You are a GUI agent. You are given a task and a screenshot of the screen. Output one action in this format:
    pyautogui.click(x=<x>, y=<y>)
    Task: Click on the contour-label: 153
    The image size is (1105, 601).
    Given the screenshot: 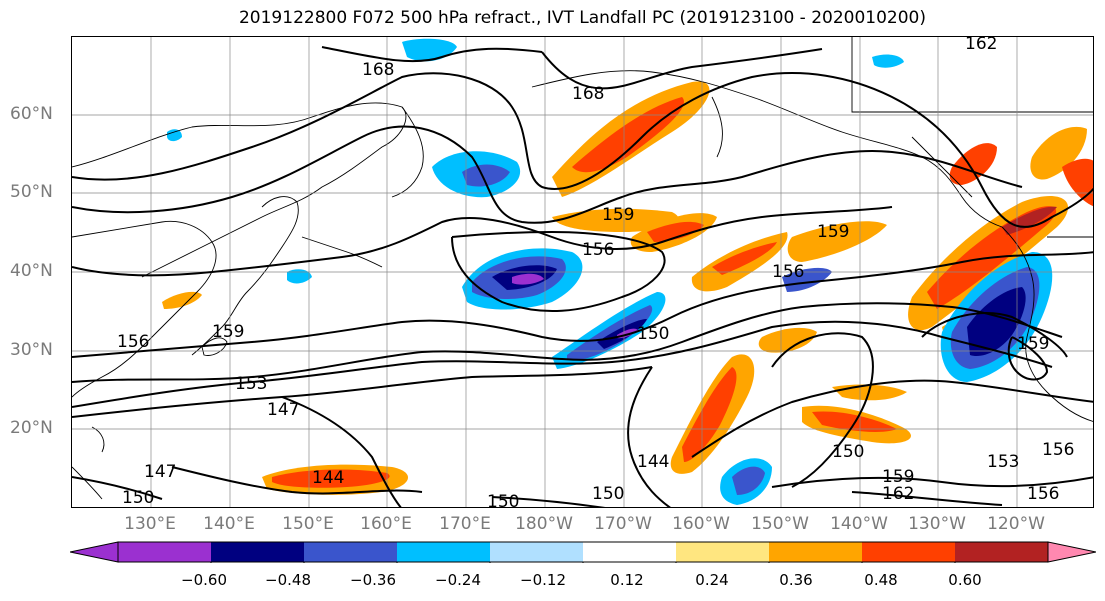 What is the action you would take?
    pyautogui.click(x=251, y=384)
    